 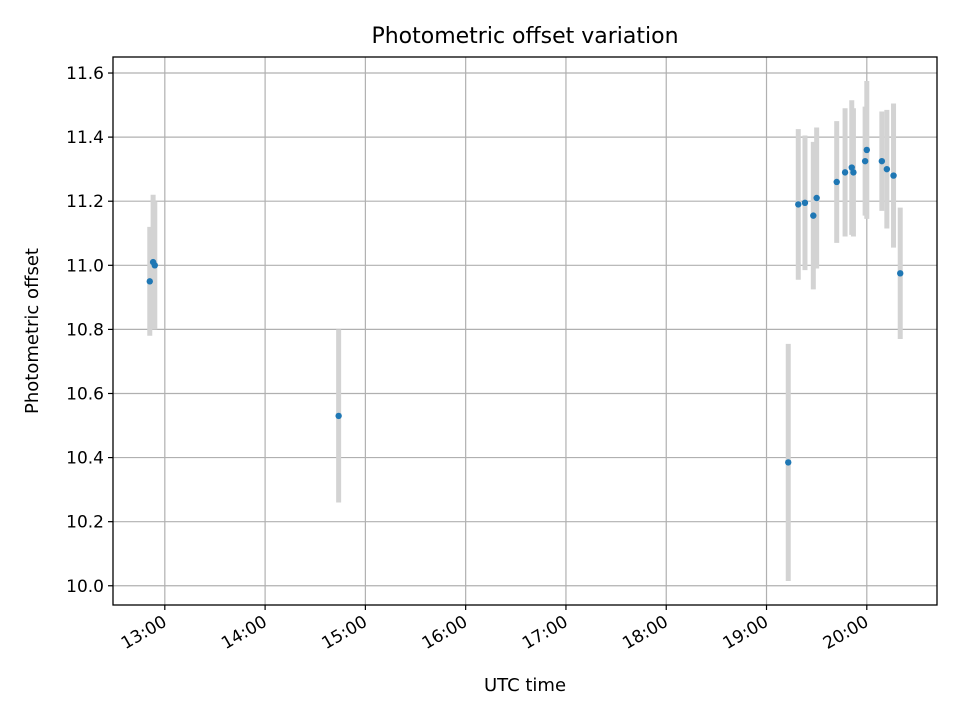 What do you see at coordinates (344, 633) in the screenshot?
I see `x-tick-label: 15:00` at bounding box center [344, 633].